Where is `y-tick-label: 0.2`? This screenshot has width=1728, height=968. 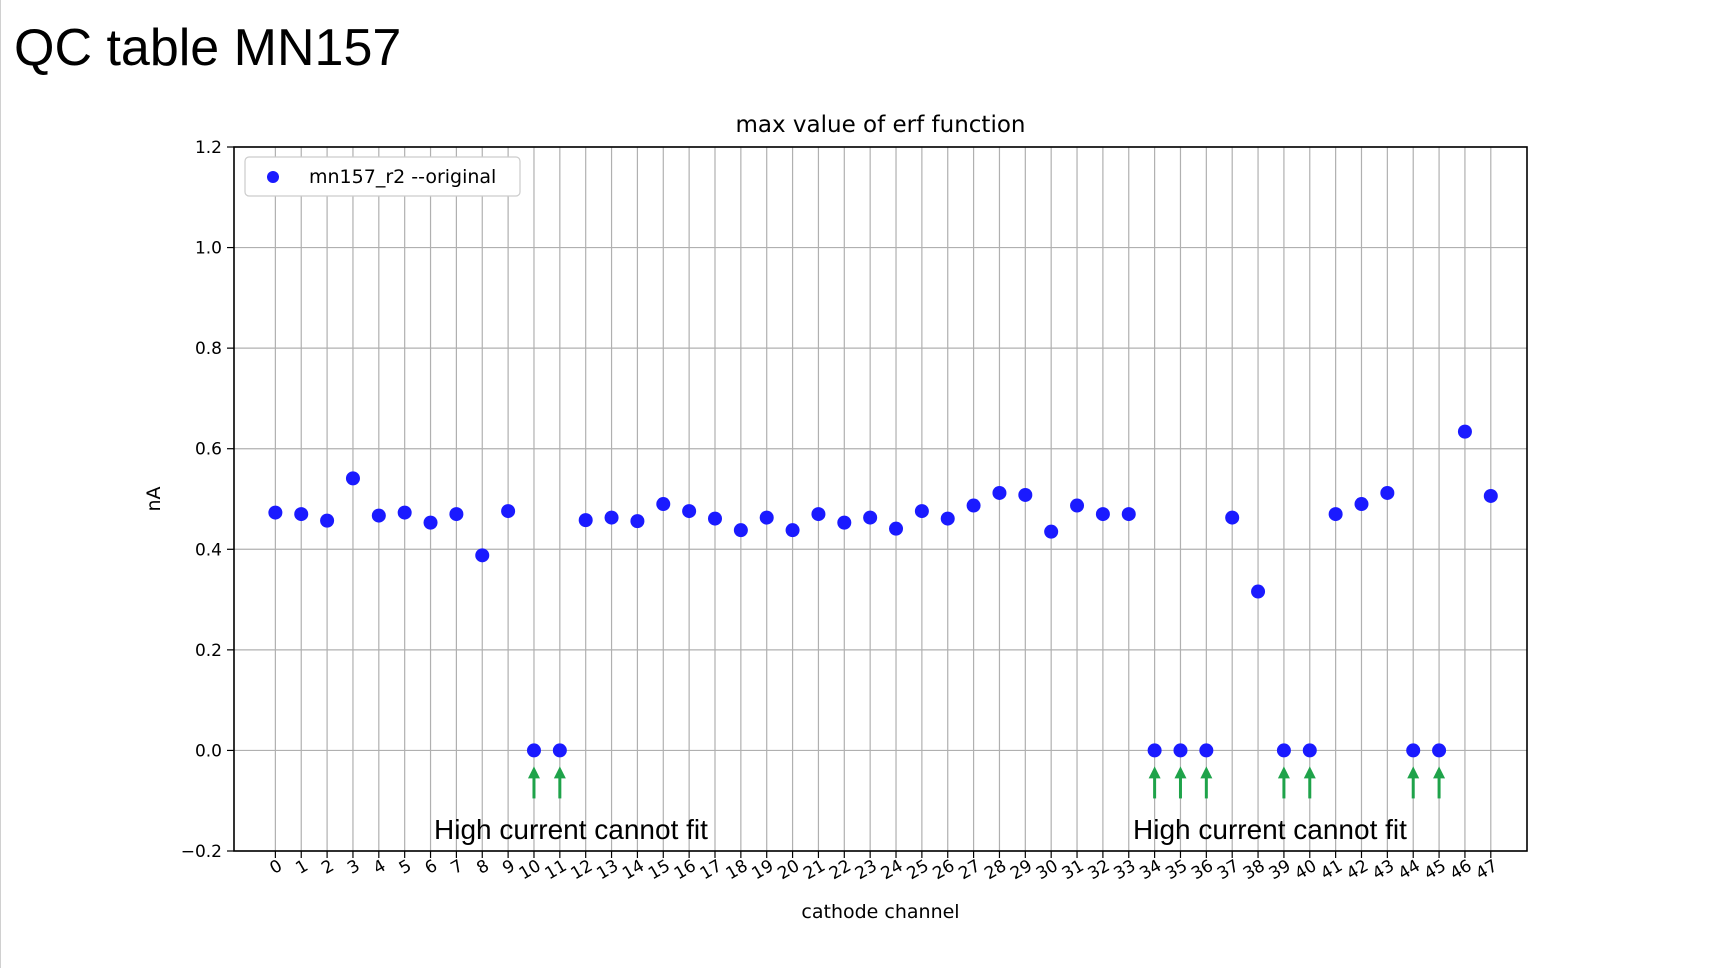
y-tick-label: 0.2 is located at coordinates (208, 651).